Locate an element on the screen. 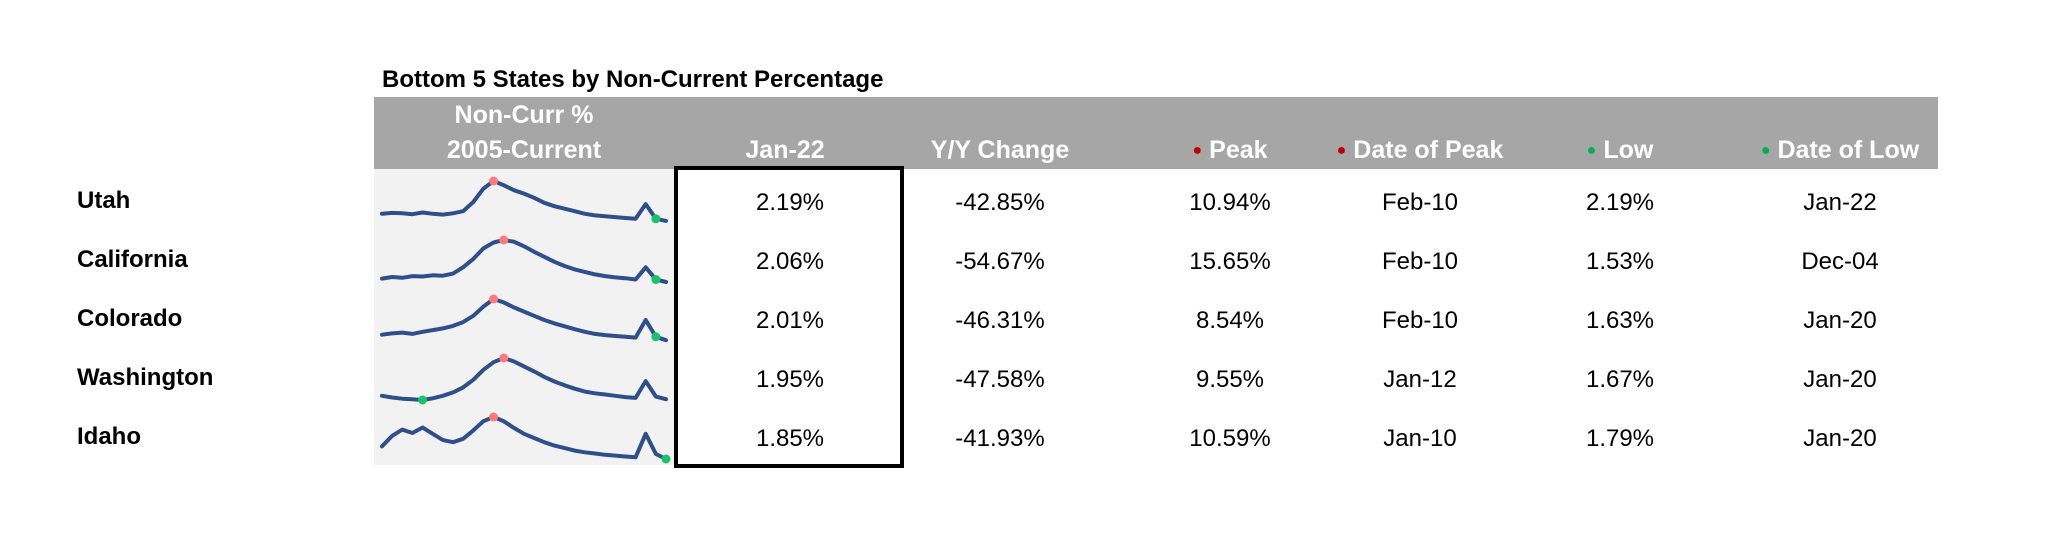  cell-peak: 10.59% is located at coordinates (1230, 438).